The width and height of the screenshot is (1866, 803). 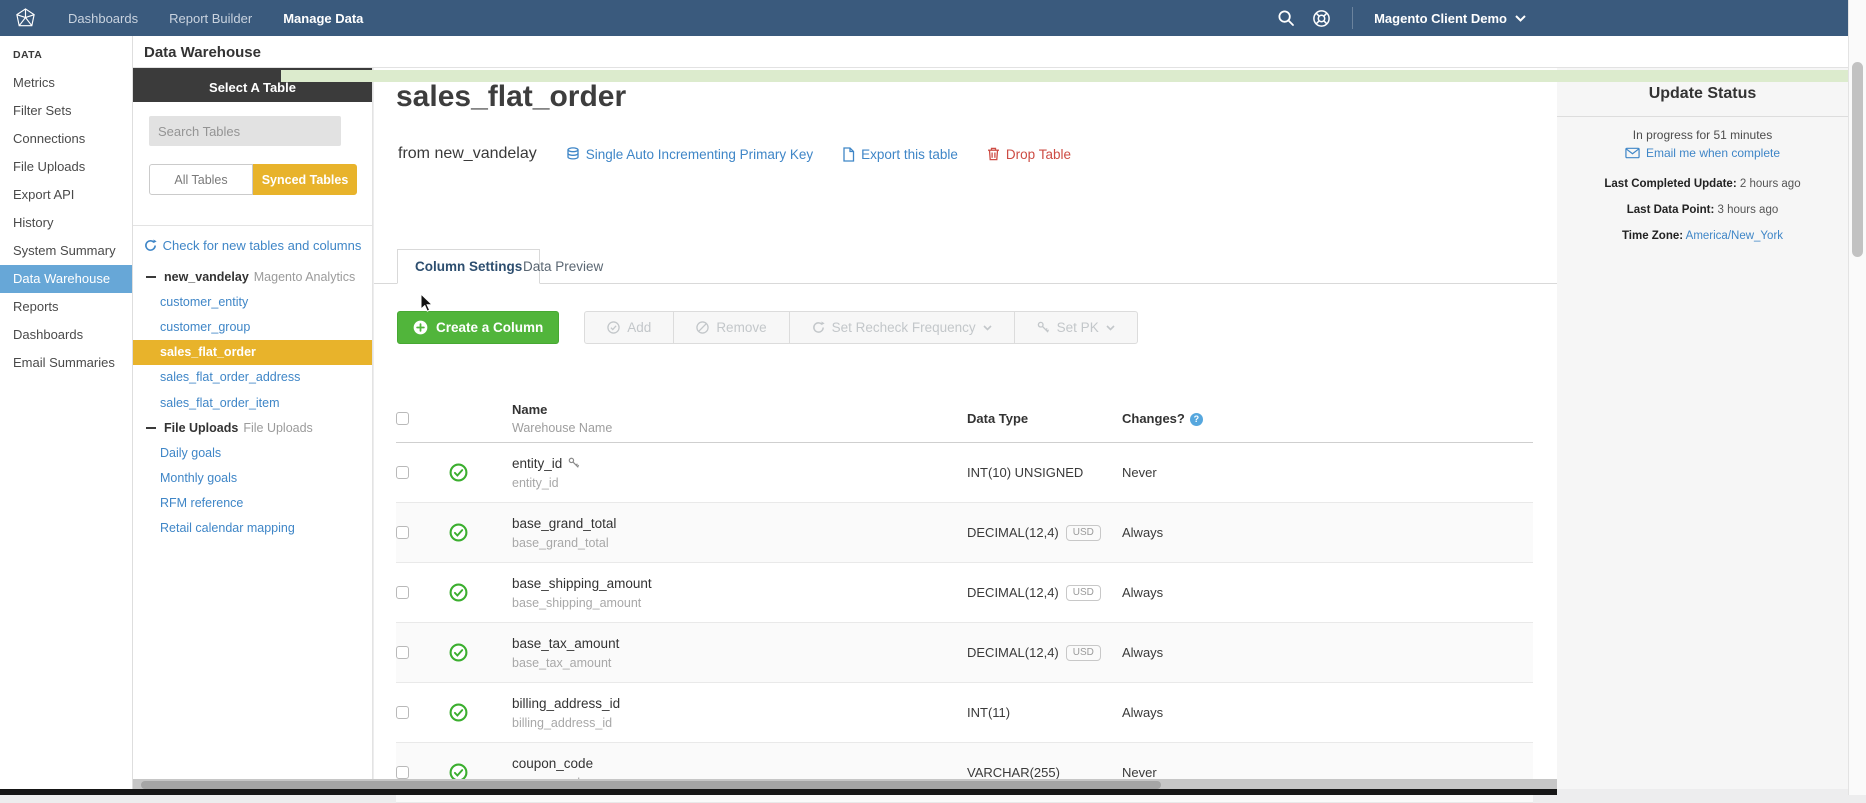 What do you see at coordinates (1029, 154) in the screenshot?
I see `drop-table-link: Drop Table` at bounding box center [1029, 154].